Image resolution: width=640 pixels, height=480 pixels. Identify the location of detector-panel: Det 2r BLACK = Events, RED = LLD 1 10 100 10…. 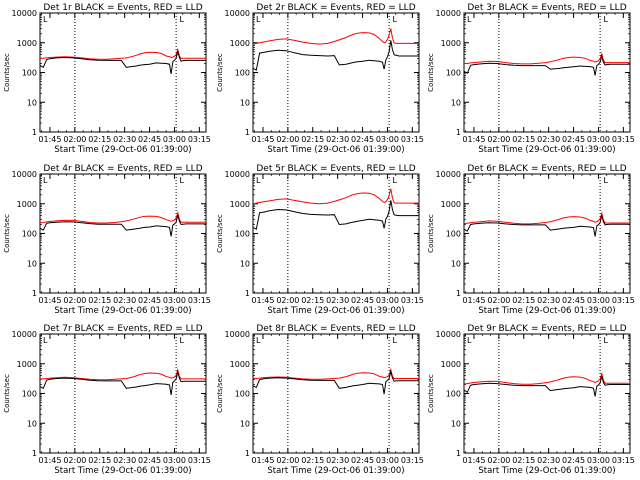
(320, 79).